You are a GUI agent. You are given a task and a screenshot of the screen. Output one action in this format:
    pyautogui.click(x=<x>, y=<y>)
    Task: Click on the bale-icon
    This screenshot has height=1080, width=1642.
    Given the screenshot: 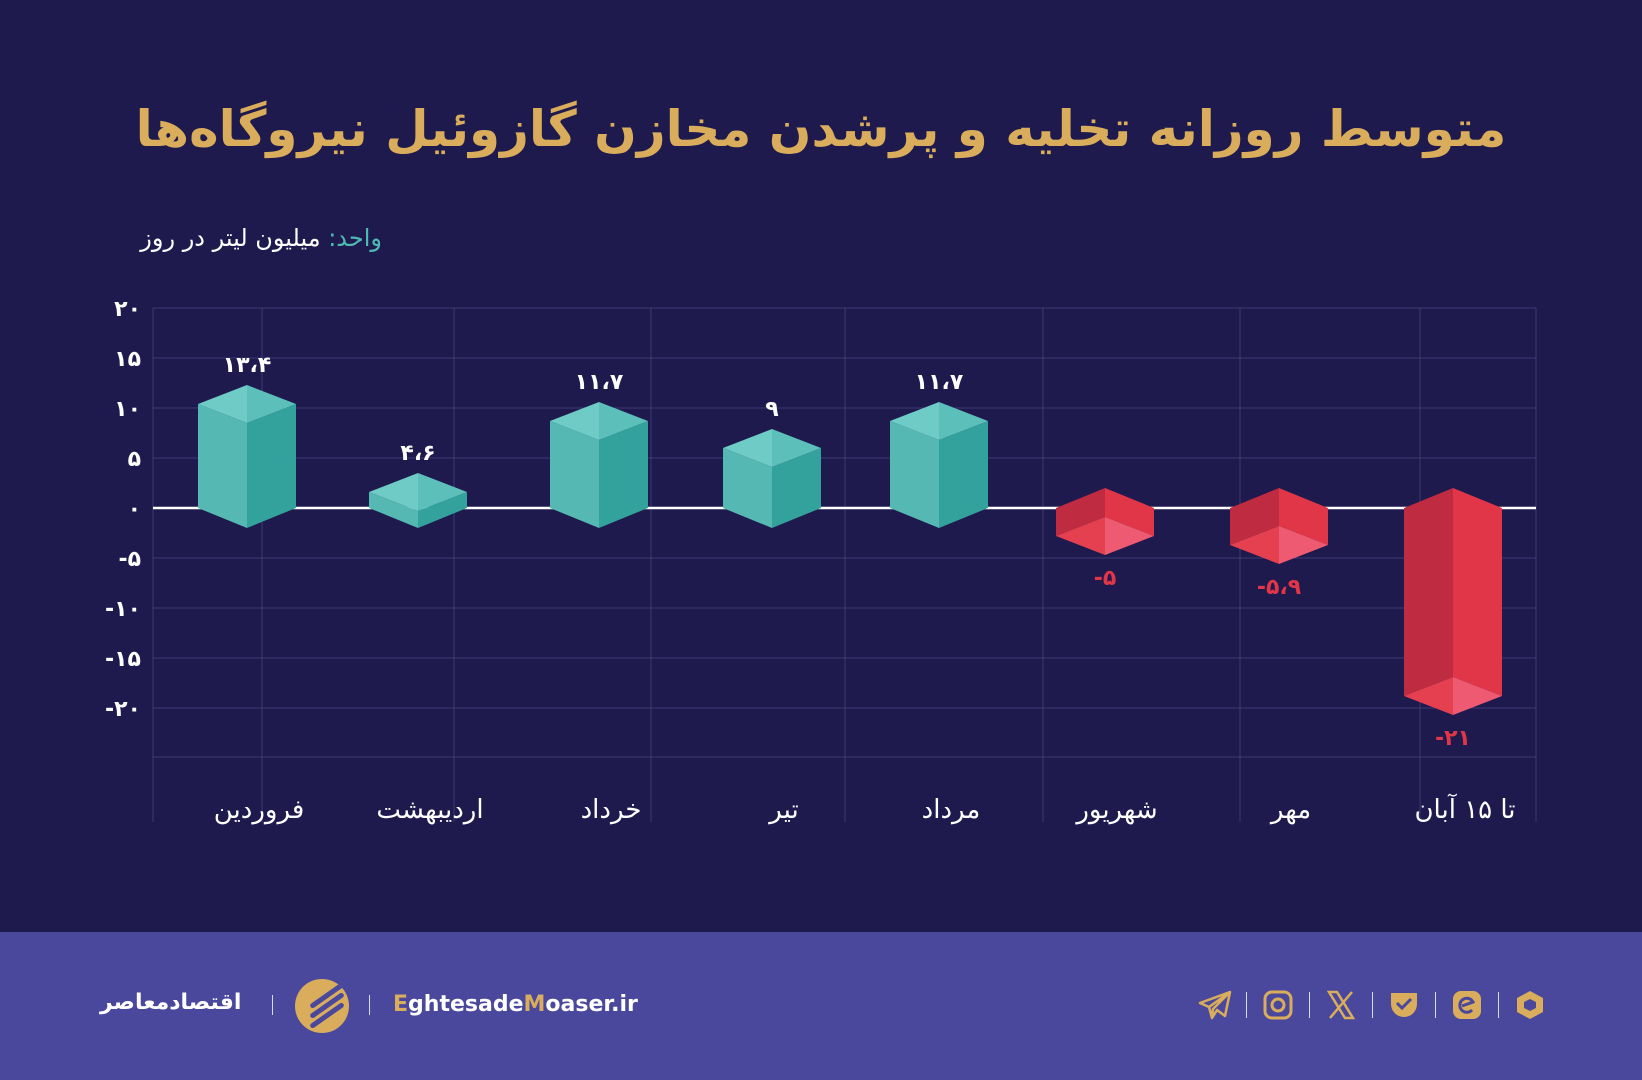 What is the action you would take?
    pyautogui.click(x=1404, y=1005)
    